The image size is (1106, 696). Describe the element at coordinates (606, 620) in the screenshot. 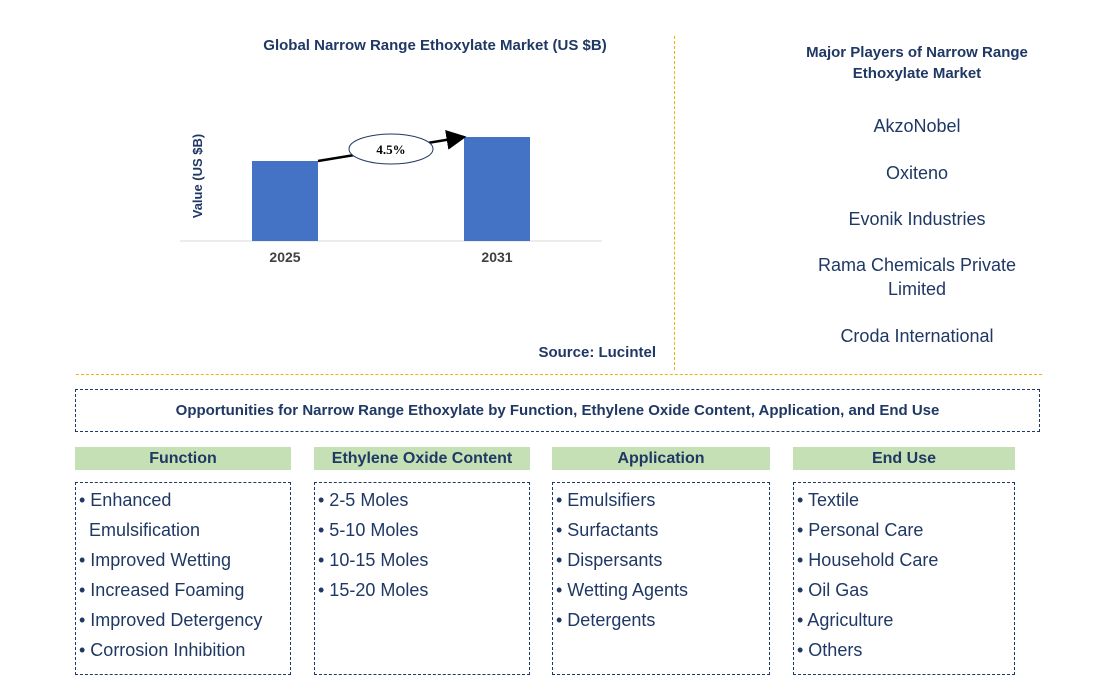

I see `list-item: • Detergents` at that location.